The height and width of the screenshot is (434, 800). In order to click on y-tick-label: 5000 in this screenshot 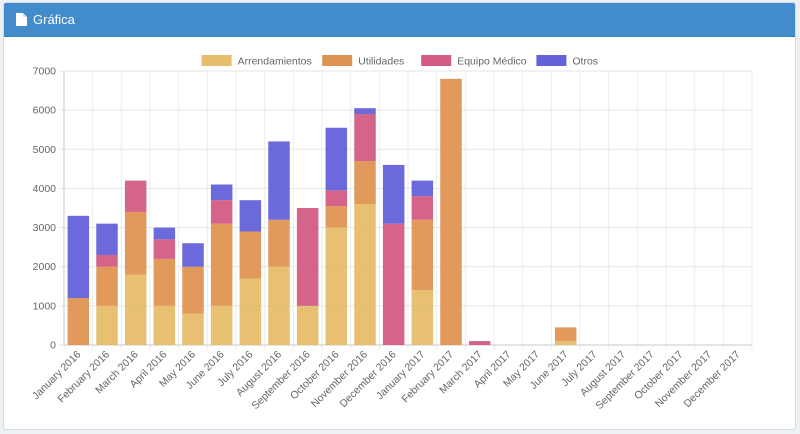, I will do `click(45, 150)`.